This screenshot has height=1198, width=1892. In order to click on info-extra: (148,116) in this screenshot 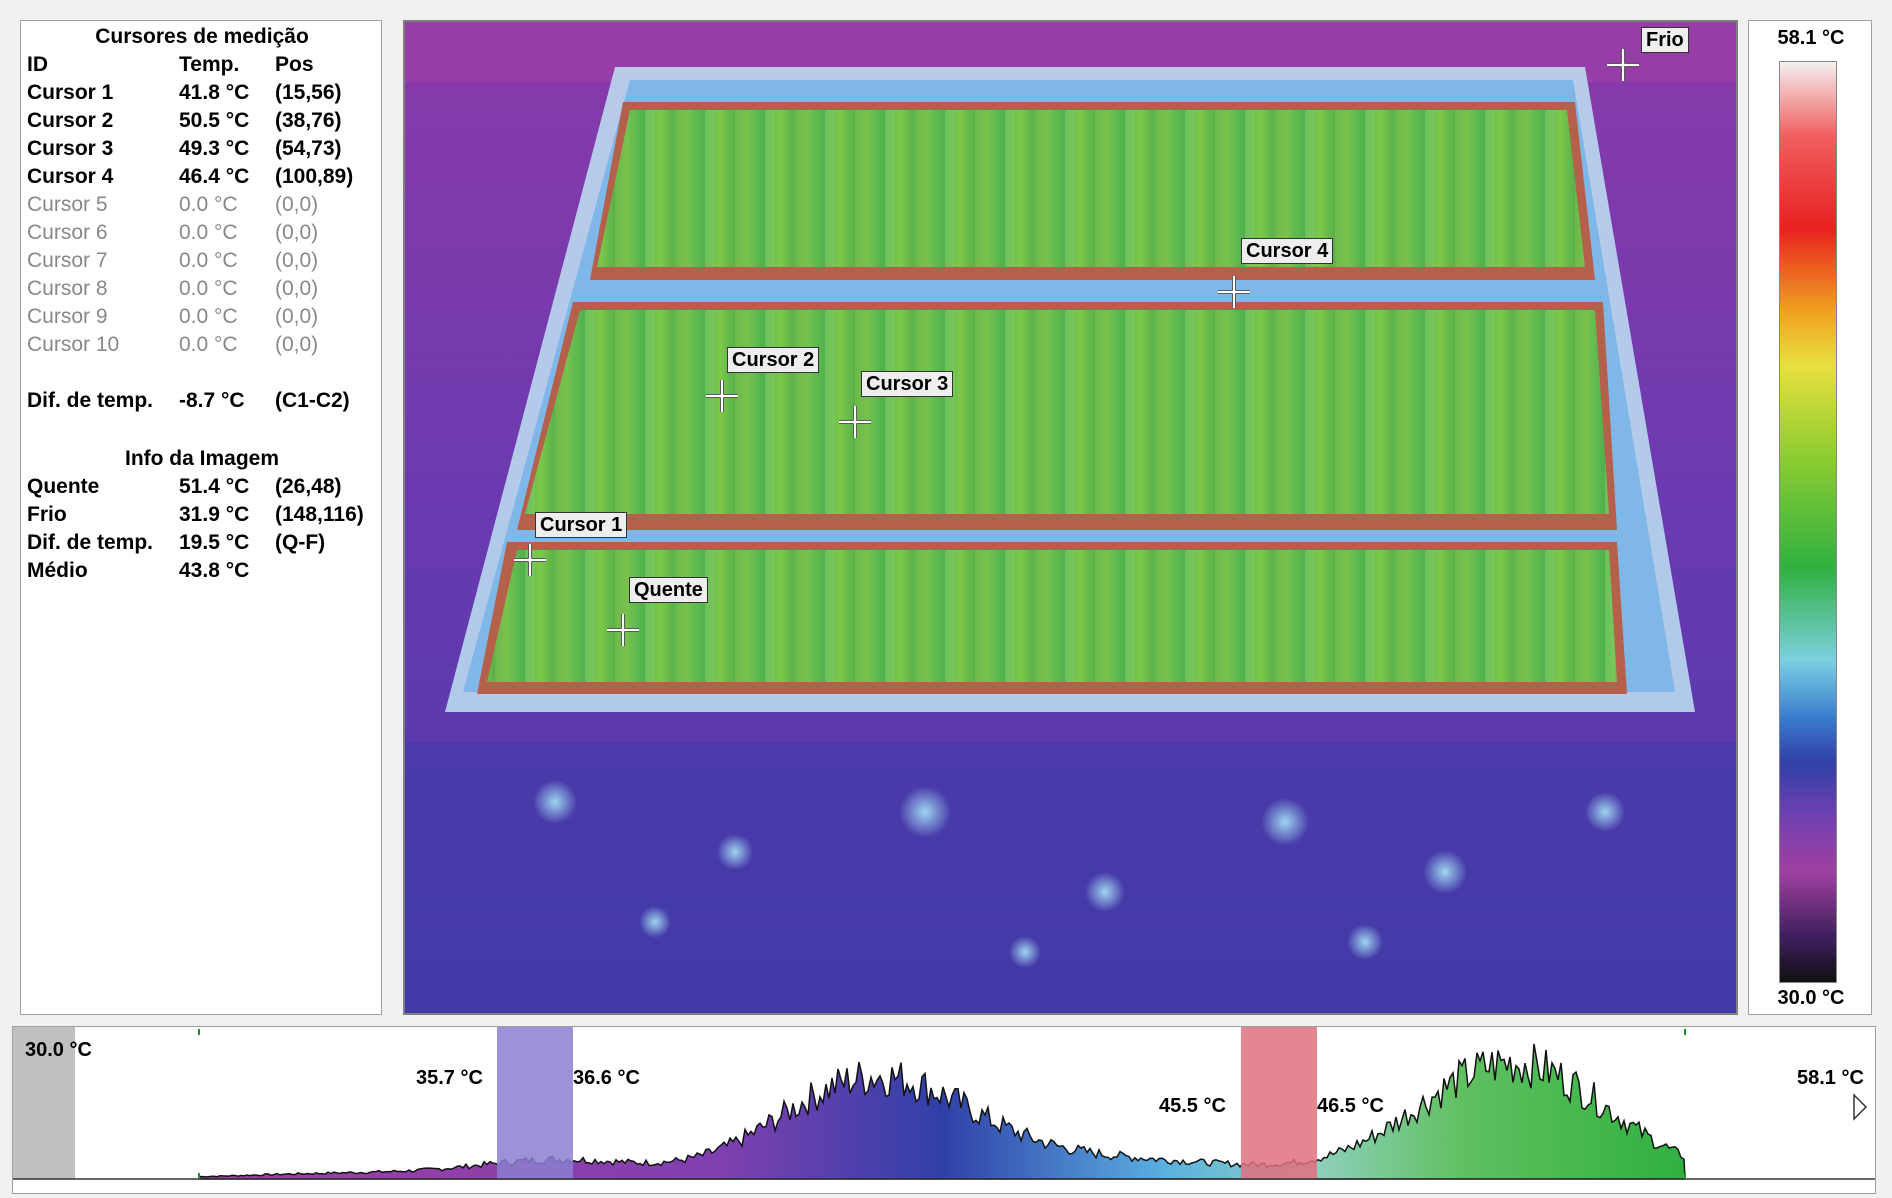, I will do `click(319, 514)`.